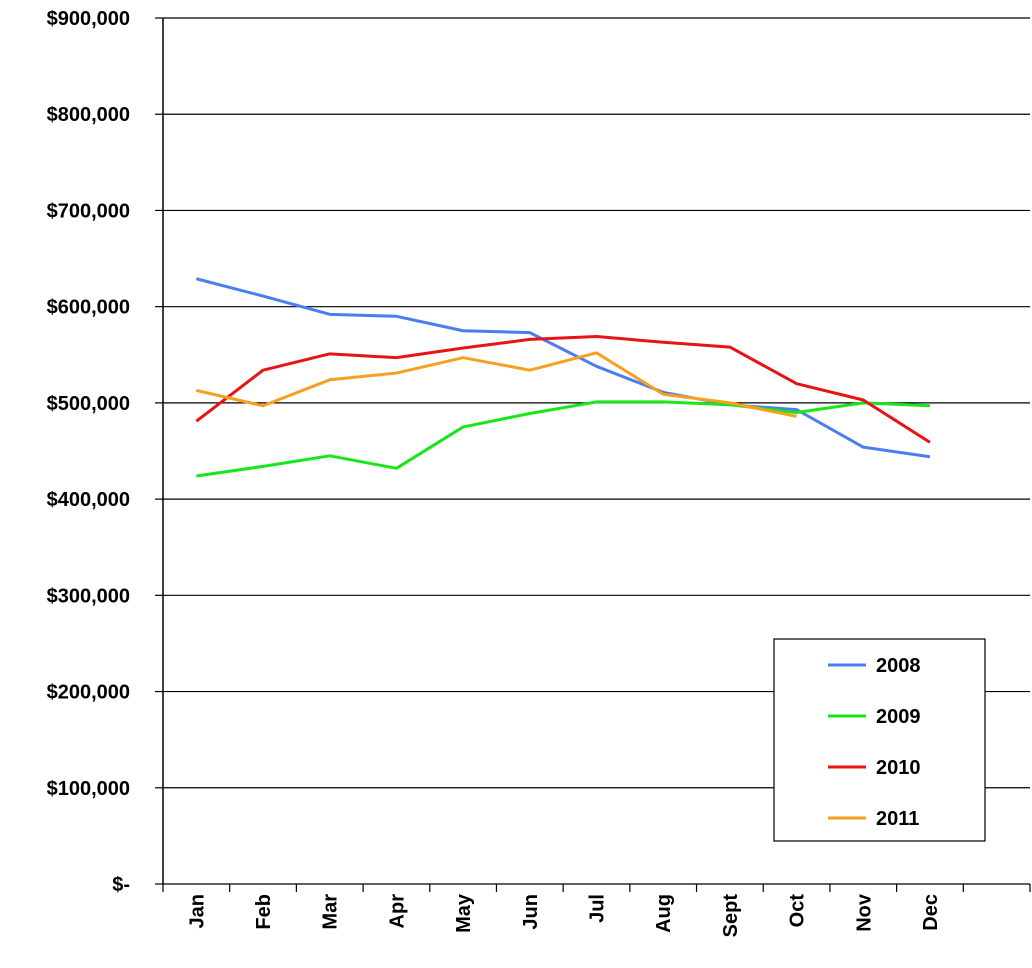 The width and height of the screenshot is (1032, 968). Describe the element at coordinates (898, 768) in the screenshot. I see `legend-label: 2010` at that location.